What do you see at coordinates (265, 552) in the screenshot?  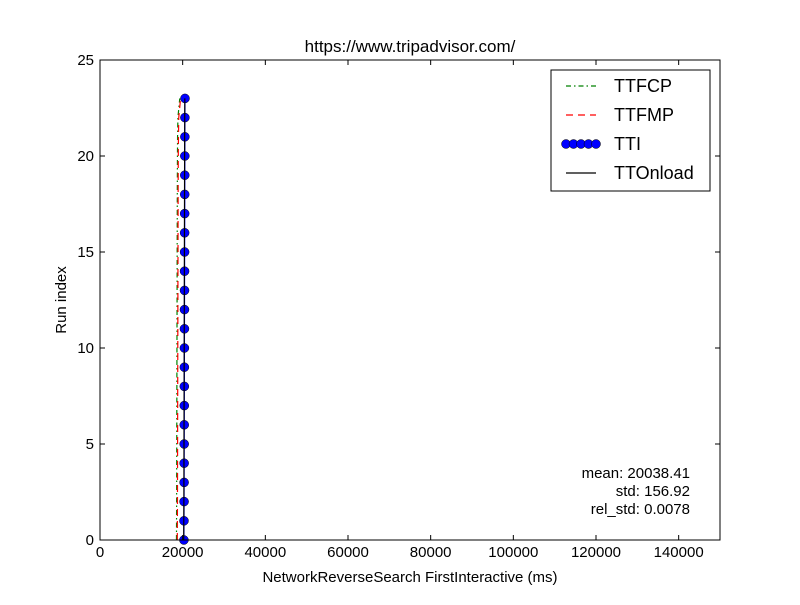 I see `x-tick-label: 40000` at bounding box center [265, 552].